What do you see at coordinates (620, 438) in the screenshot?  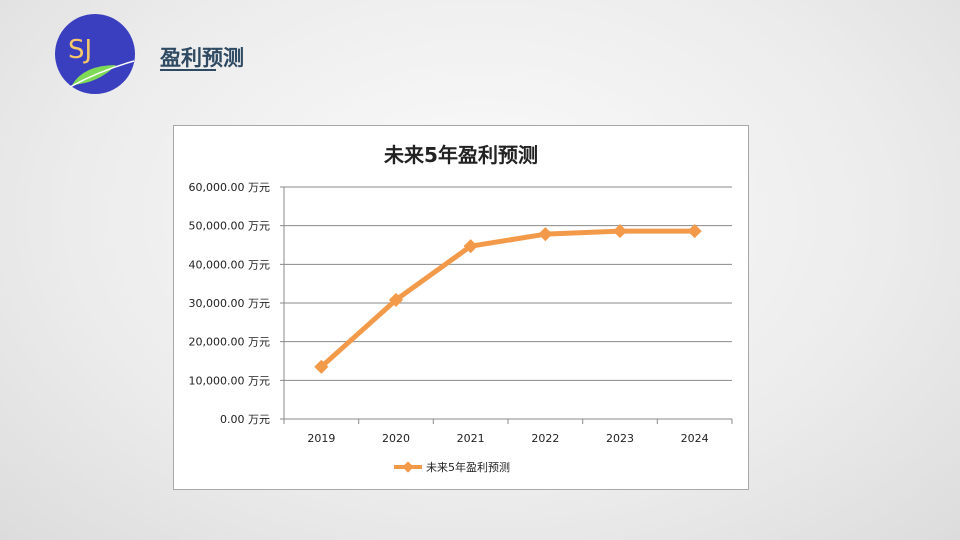 I see `x-tick-label: 2023` at bounding box center [620, 438].